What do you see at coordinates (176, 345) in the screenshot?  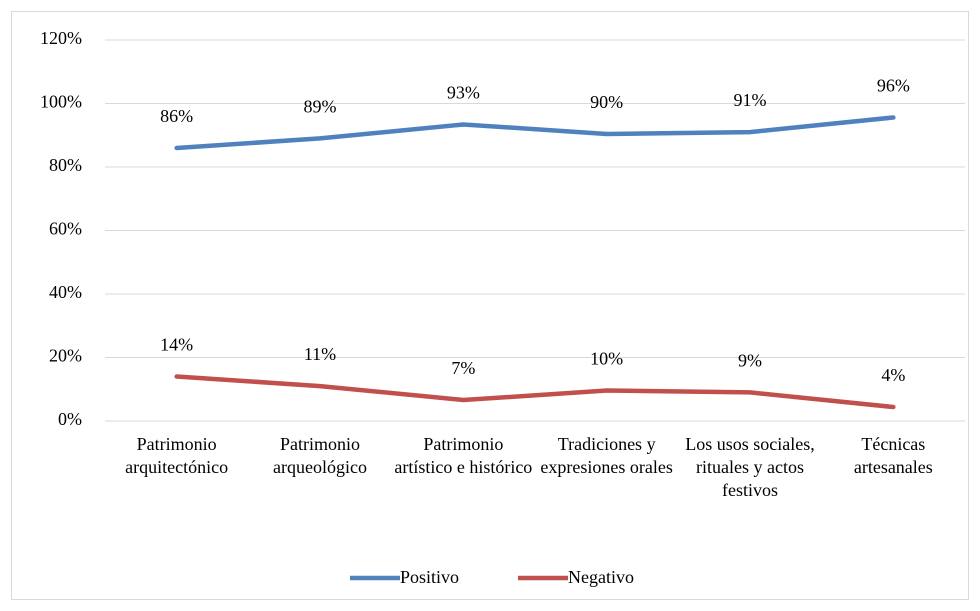 I see `data-label: 14%` at bounding box center [176, 345].